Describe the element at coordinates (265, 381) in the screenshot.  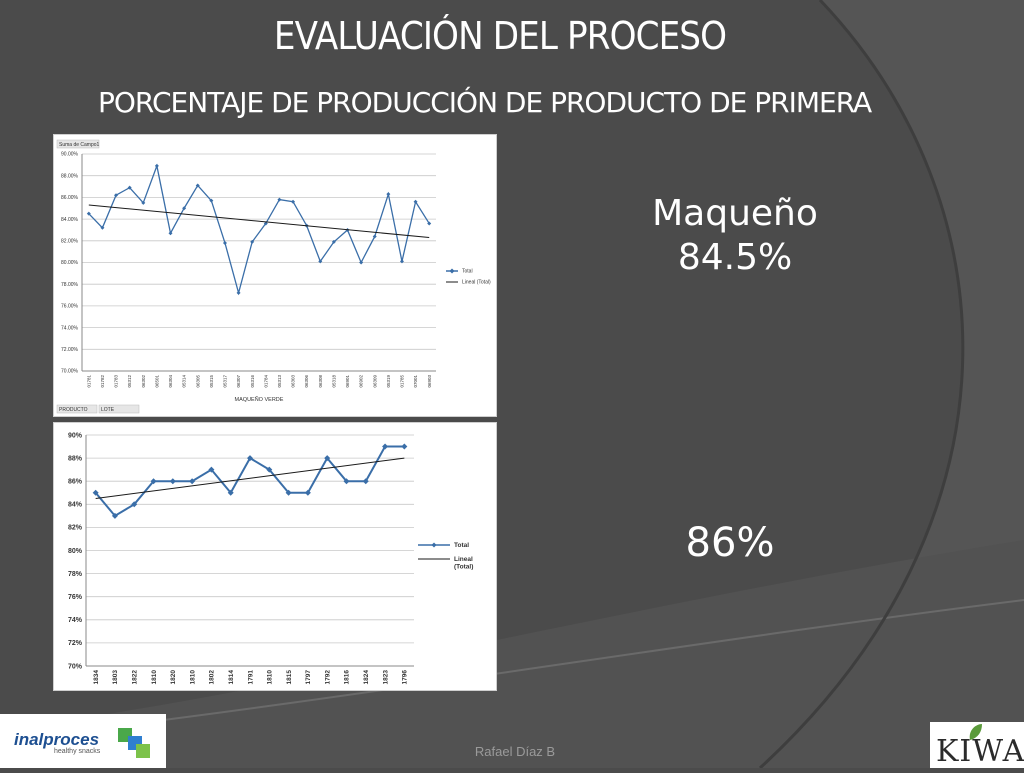
I see `x-tick-label: 01784` at that location.